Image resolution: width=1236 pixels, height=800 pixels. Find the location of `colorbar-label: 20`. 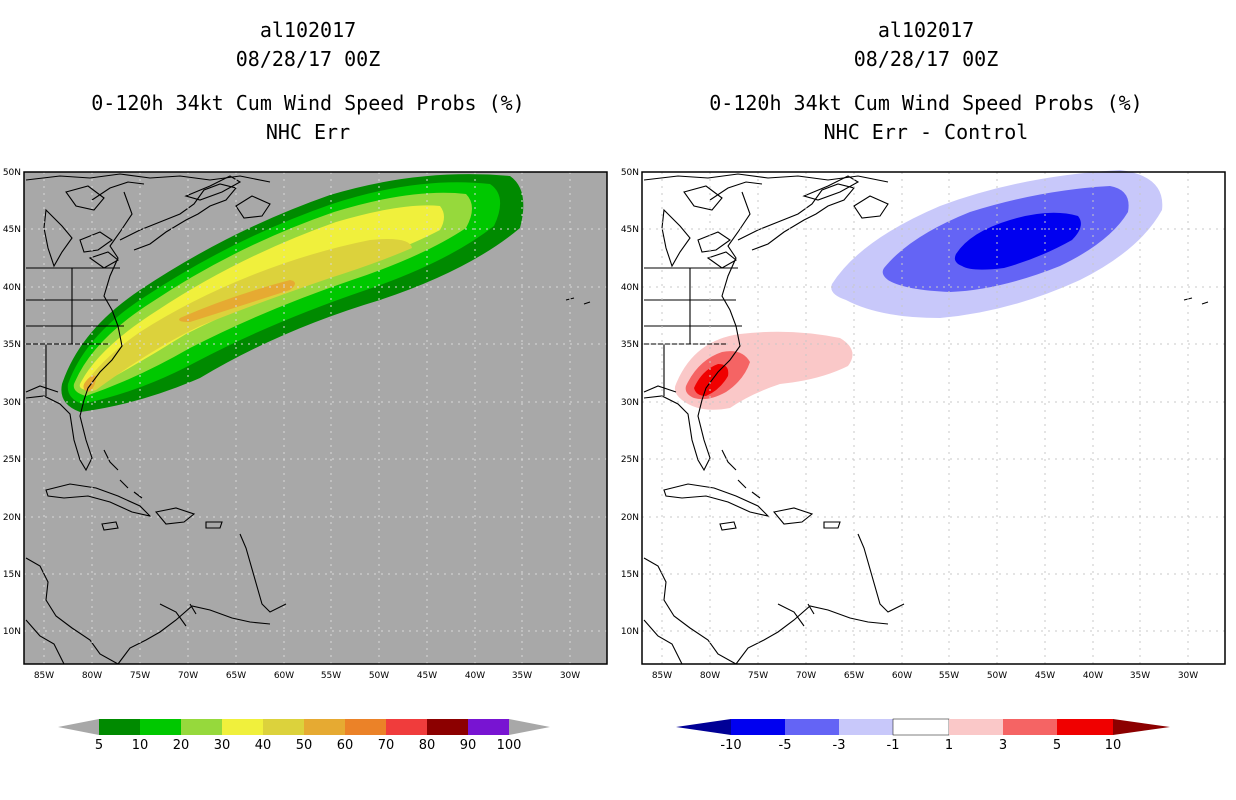

colorbar-label: 20 is located at coordinates (181, 745).